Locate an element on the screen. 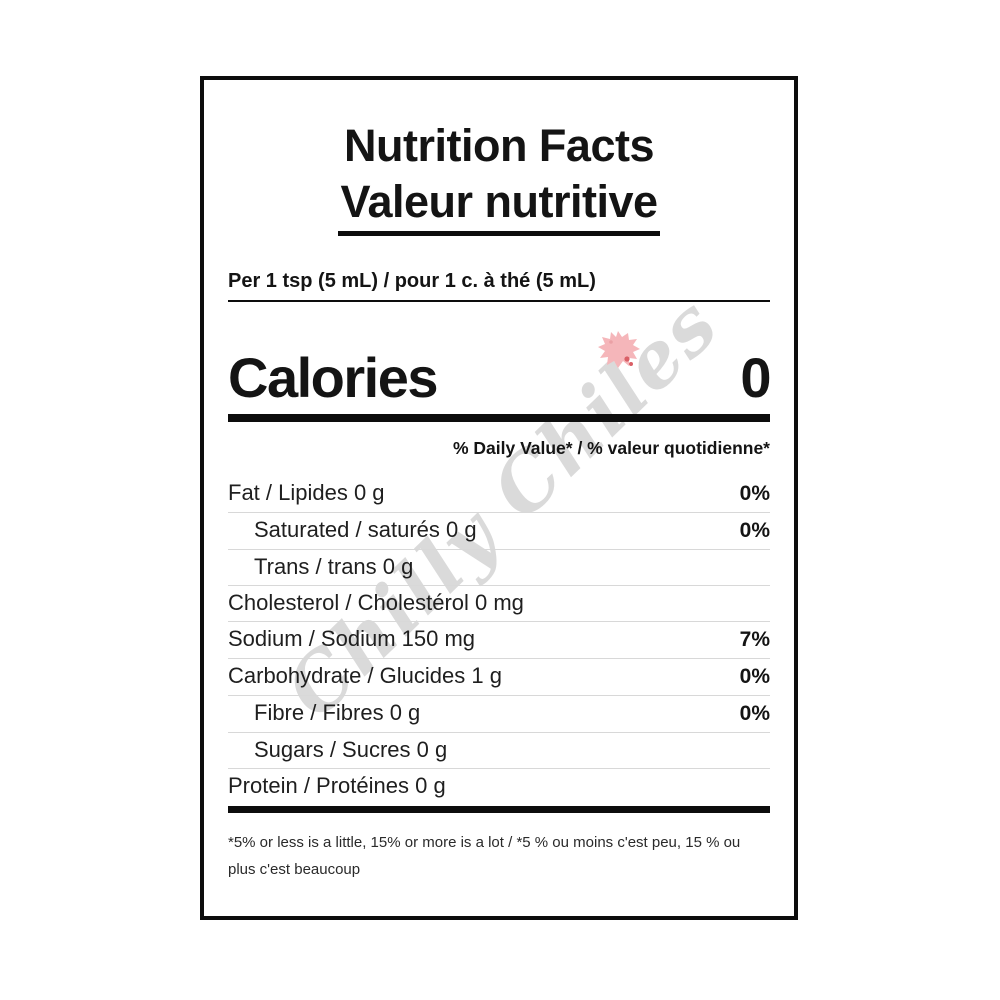  nutrient-label: Protein / Protéines 0 g is located at coordinates (337, 785).